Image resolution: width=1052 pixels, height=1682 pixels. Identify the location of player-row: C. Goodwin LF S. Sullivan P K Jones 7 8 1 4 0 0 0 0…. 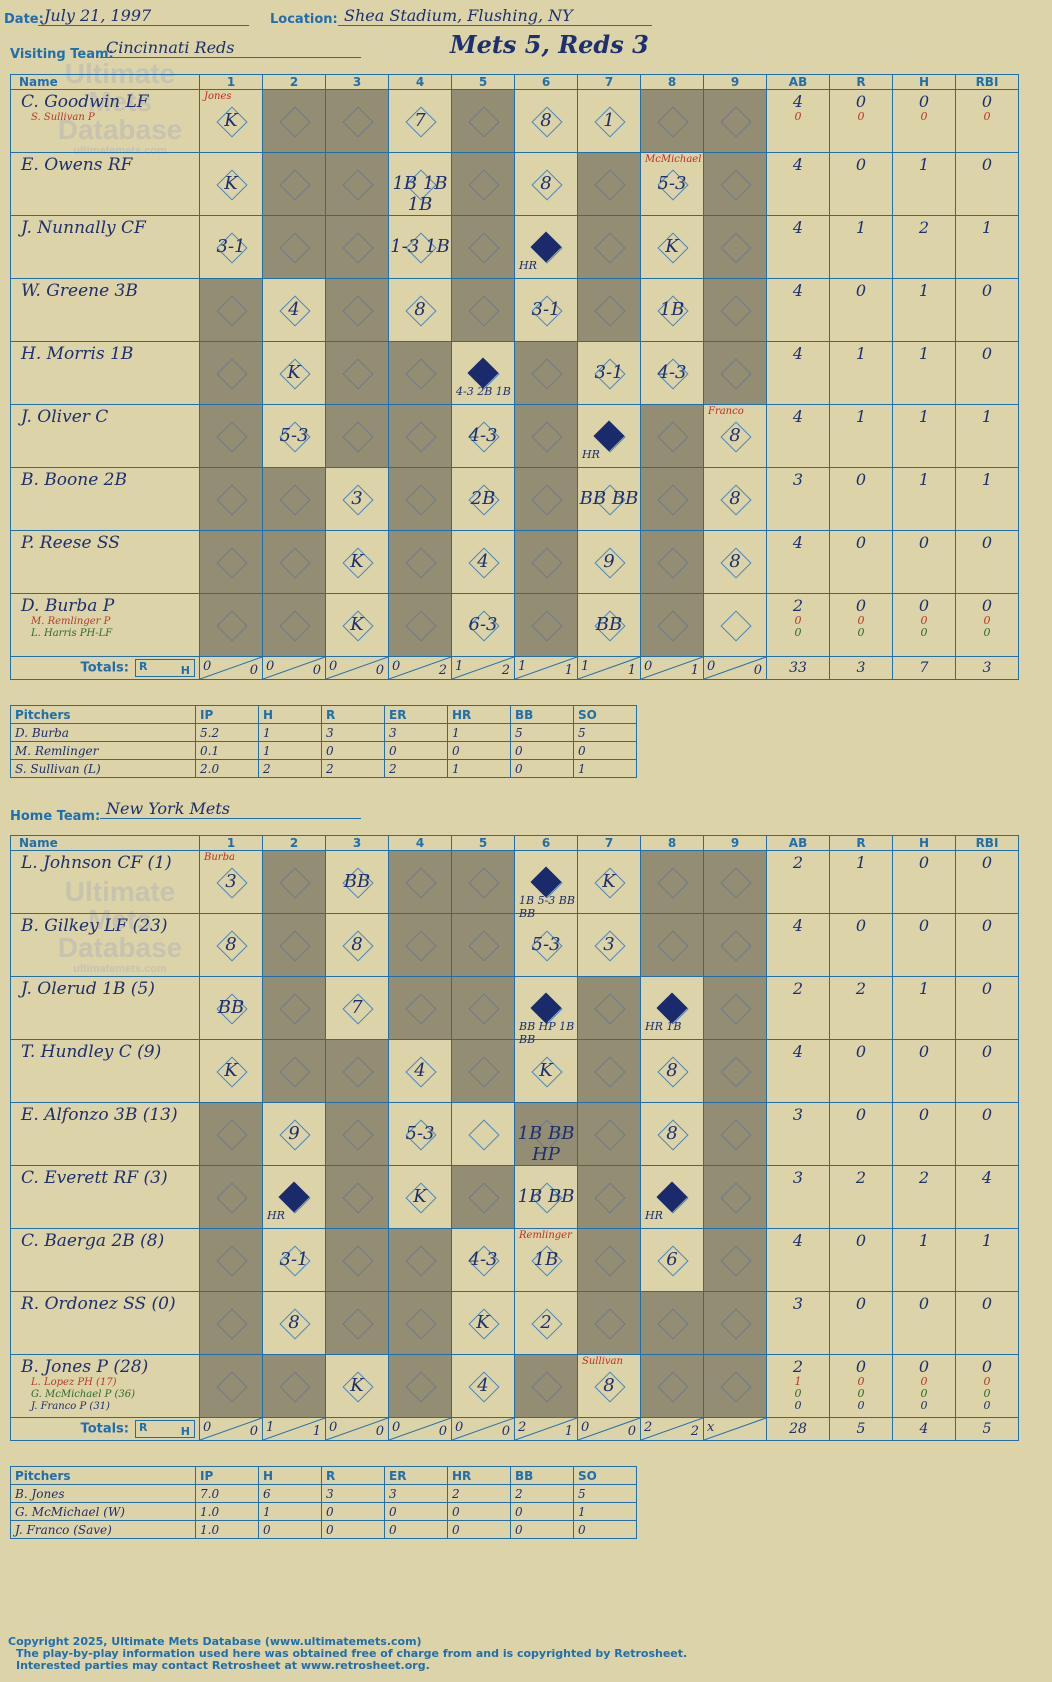
(514, 121).